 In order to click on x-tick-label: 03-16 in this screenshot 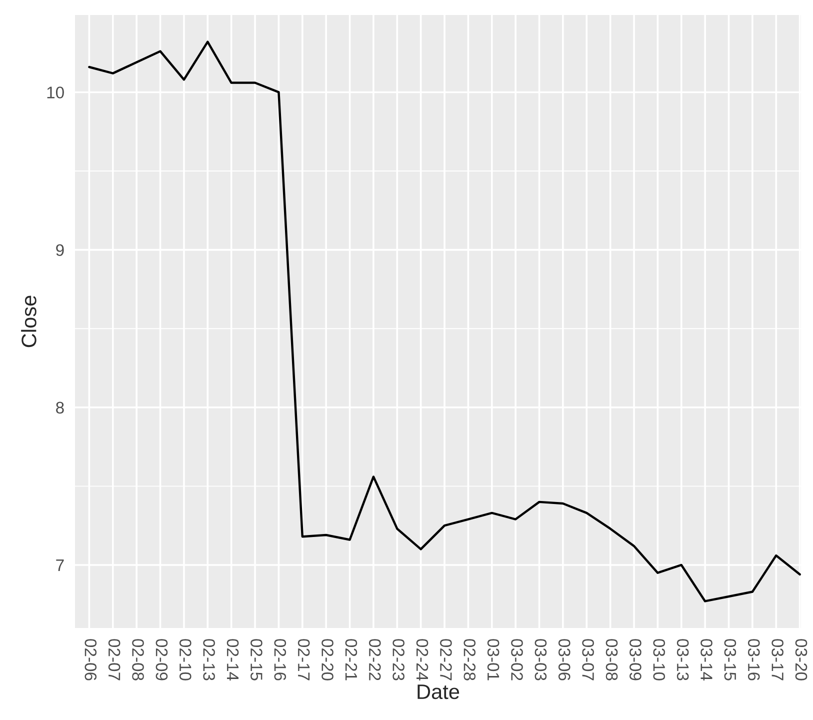, I will do `click(754, 659)`.